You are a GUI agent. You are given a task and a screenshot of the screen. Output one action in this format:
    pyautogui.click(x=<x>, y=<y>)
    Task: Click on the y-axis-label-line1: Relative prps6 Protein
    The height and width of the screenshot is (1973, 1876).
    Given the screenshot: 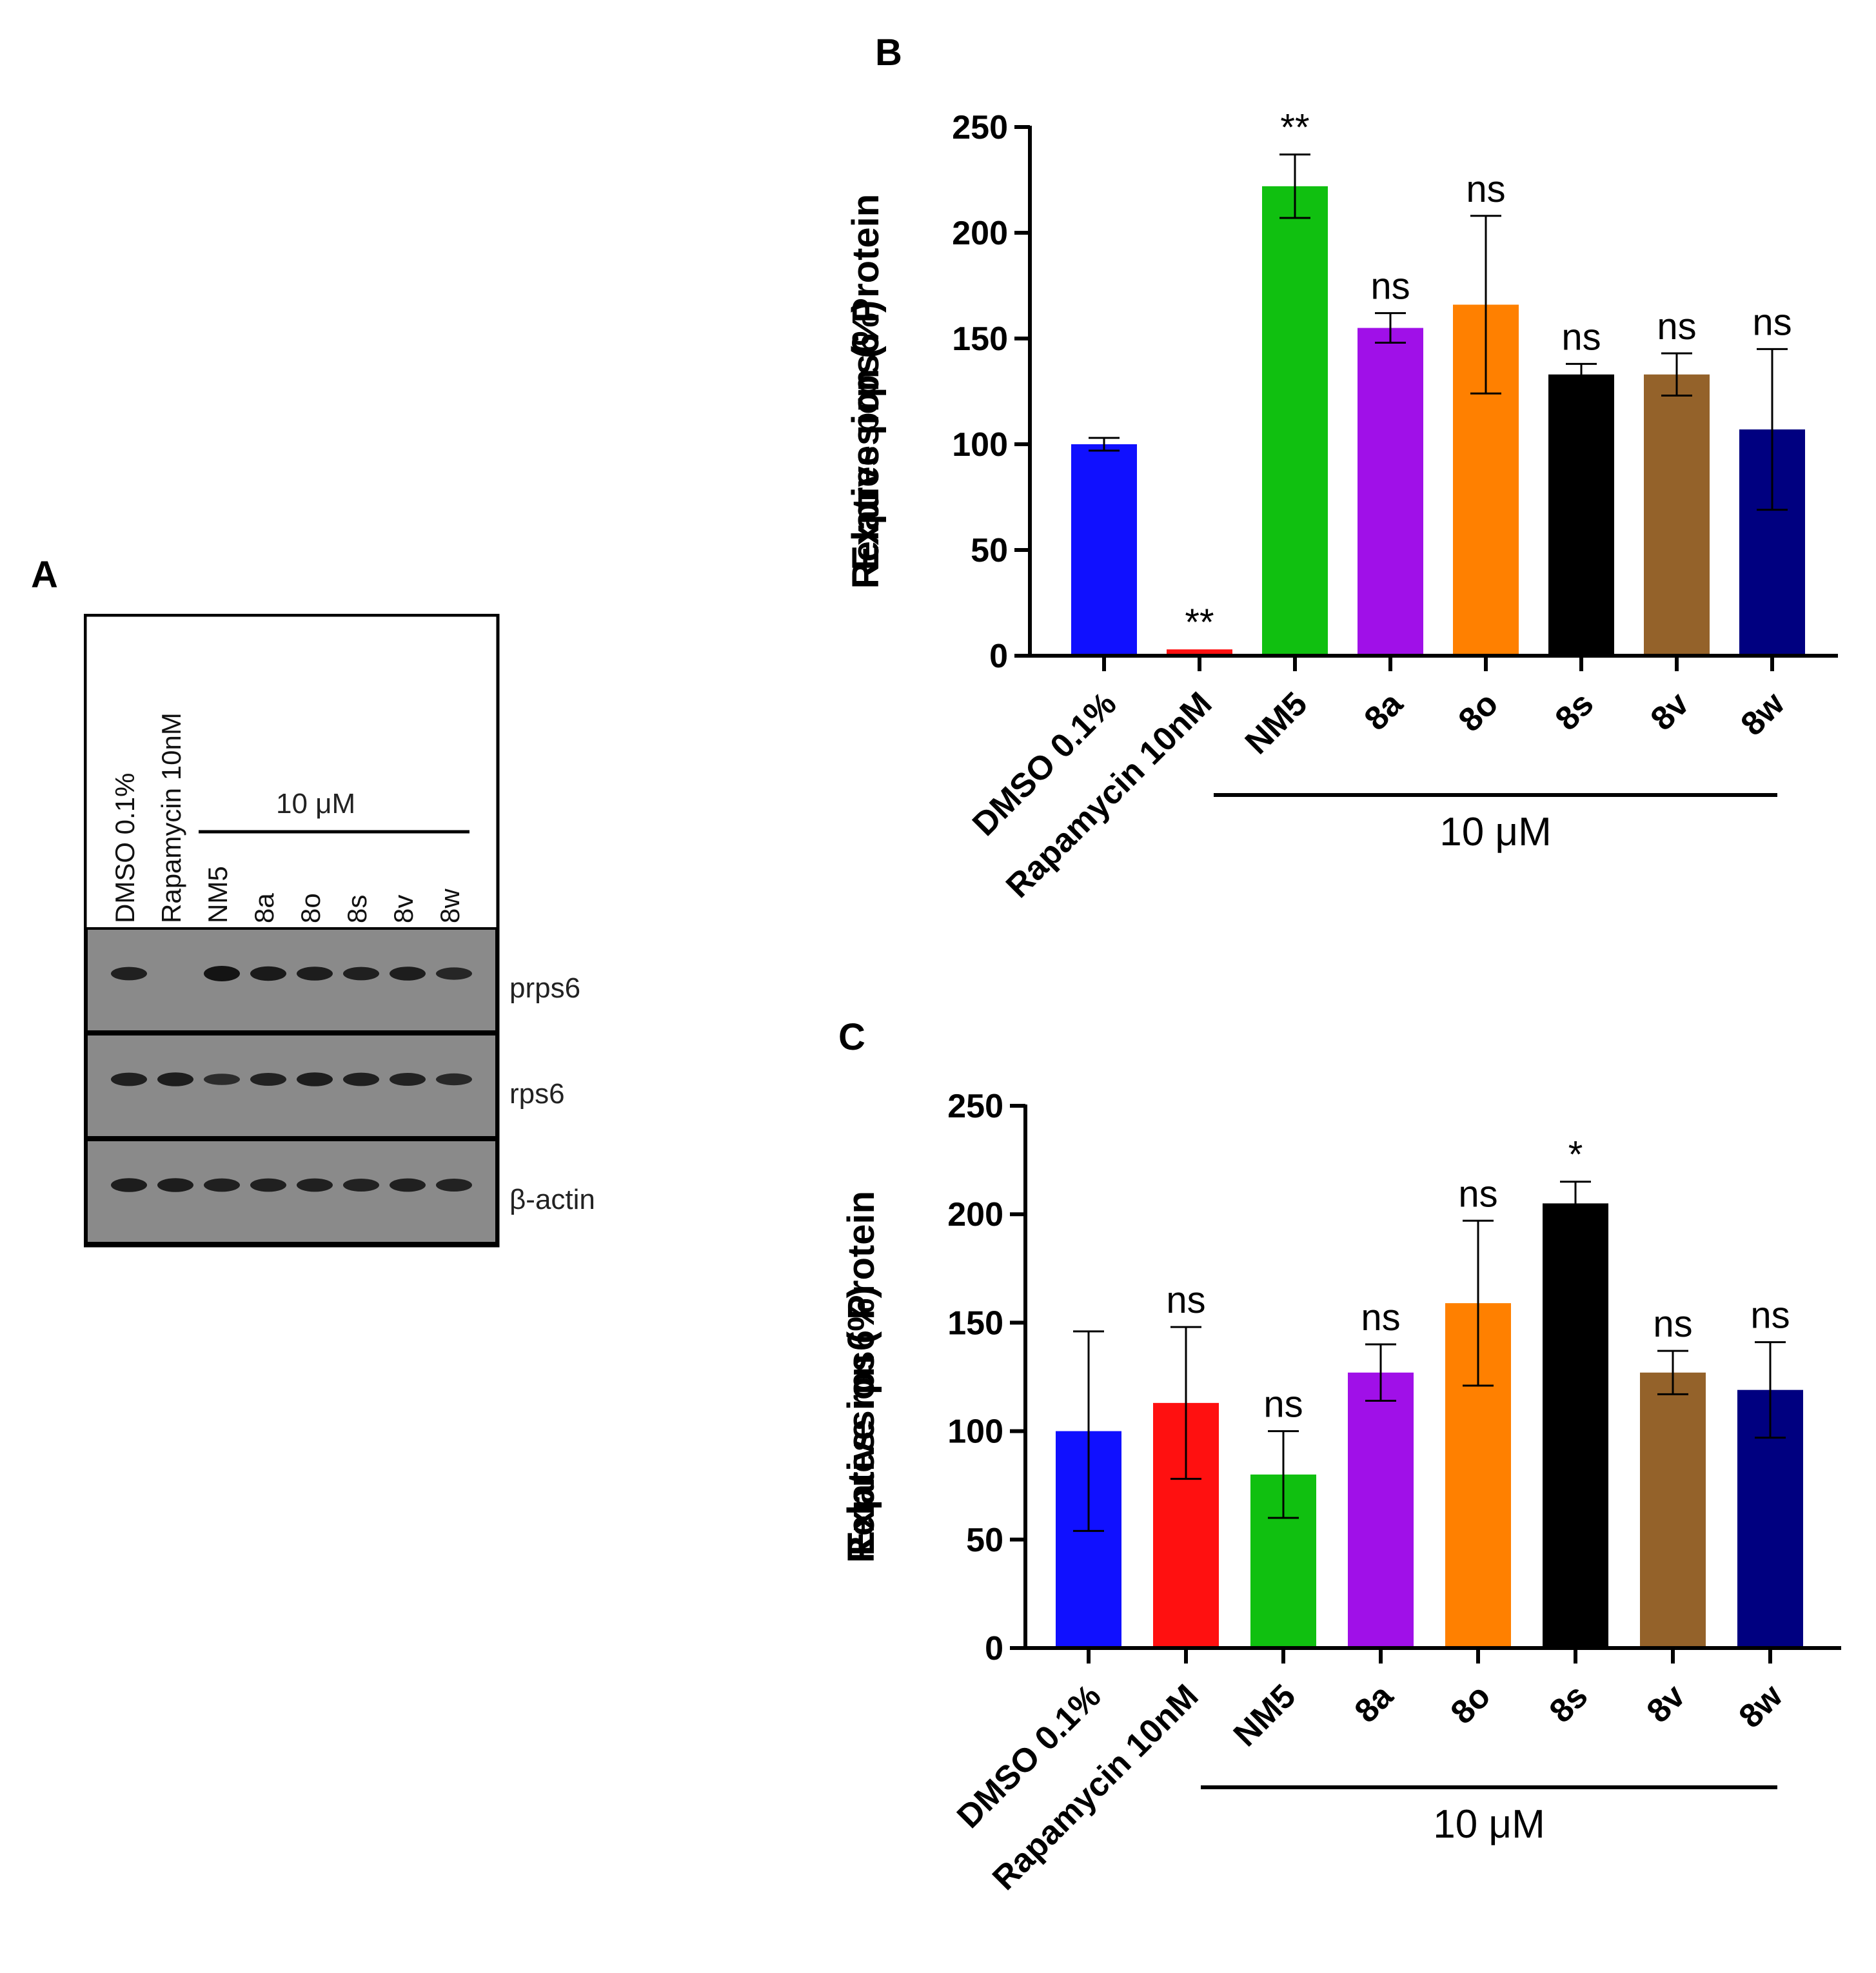 What is the action you would take?
    pyautogui.click(x=866, y=392)
    